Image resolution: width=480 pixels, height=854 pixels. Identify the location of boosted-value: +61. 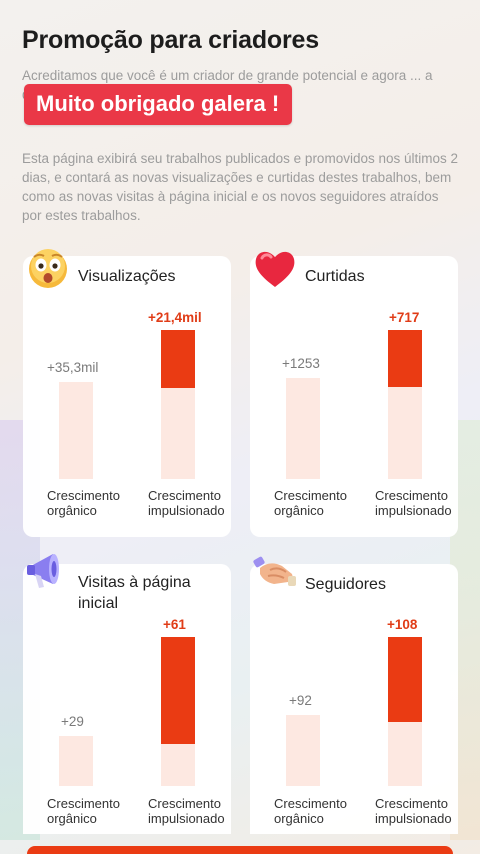
(174, 624).